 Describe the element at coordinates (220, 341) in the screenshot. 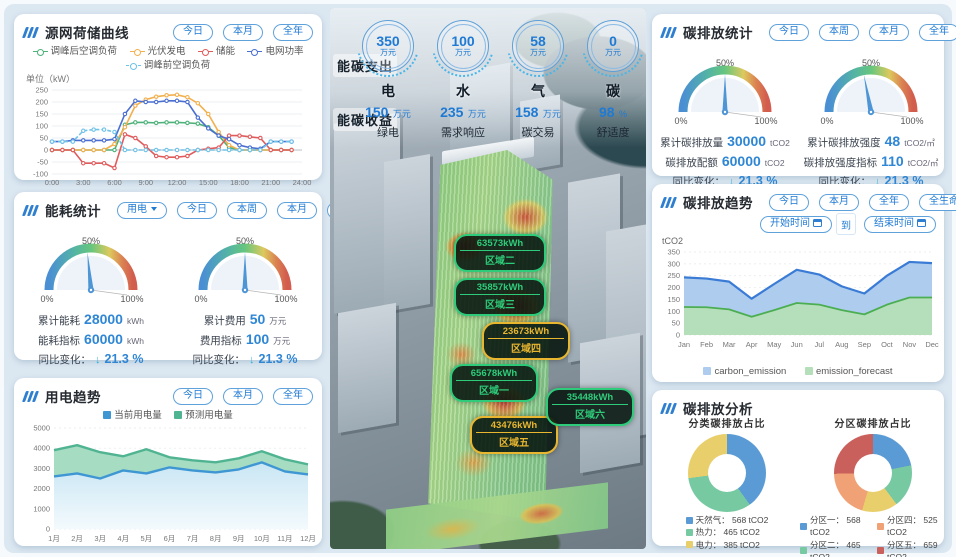

I see `stat-label: 费用指标` at that location.